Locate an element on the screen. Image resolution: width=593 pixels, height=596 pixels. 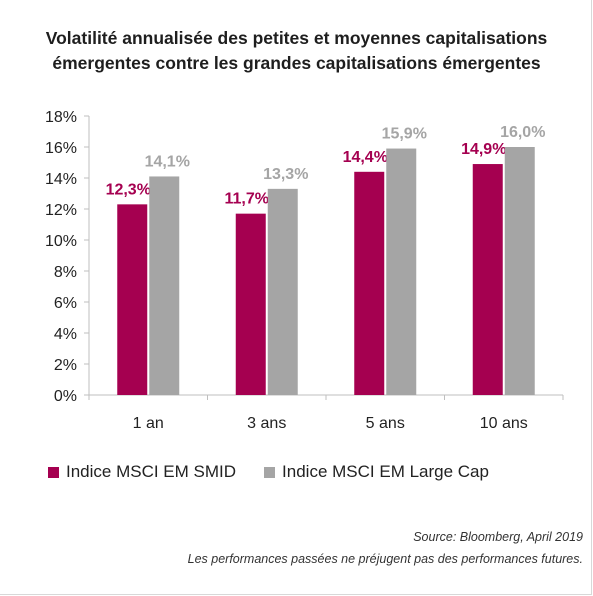
data-label-large: 14,1% is located at coordinates (167, 161).